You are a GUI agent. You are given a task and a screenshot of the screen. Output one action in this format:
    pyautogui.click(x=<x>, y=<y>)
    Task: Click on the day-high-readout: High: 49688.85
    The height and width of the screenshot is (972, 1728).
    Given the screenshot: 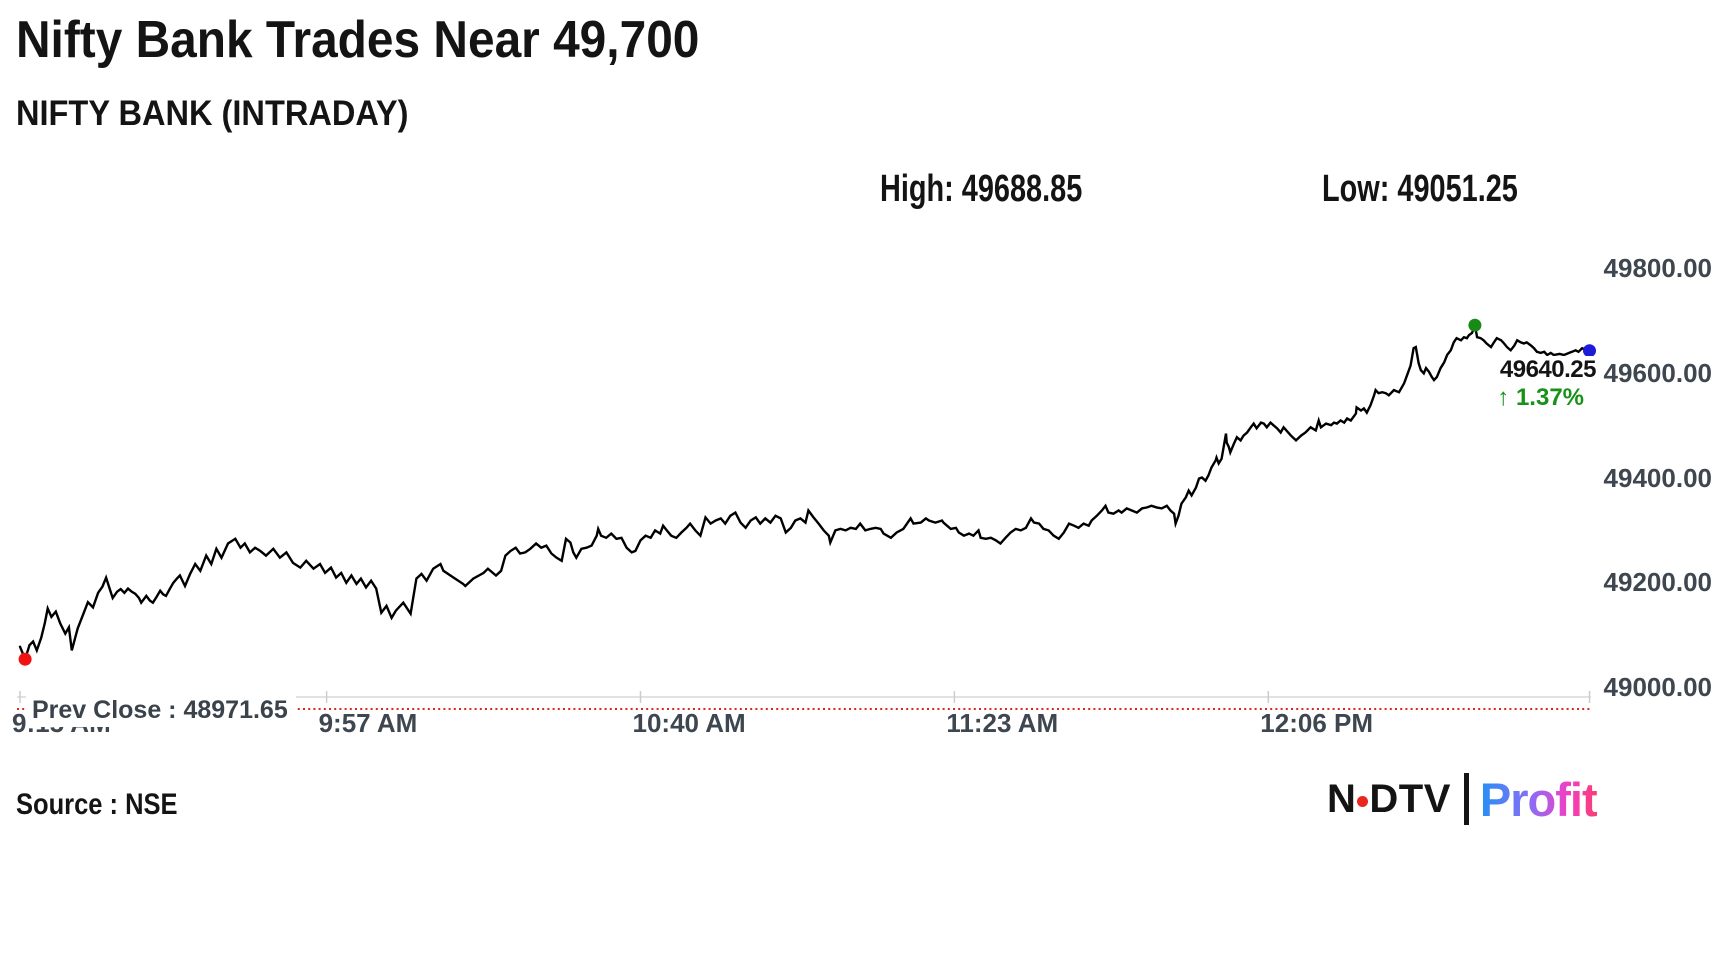 What is the action you would take?
    pyautogui.click(x=981, y=189)
    